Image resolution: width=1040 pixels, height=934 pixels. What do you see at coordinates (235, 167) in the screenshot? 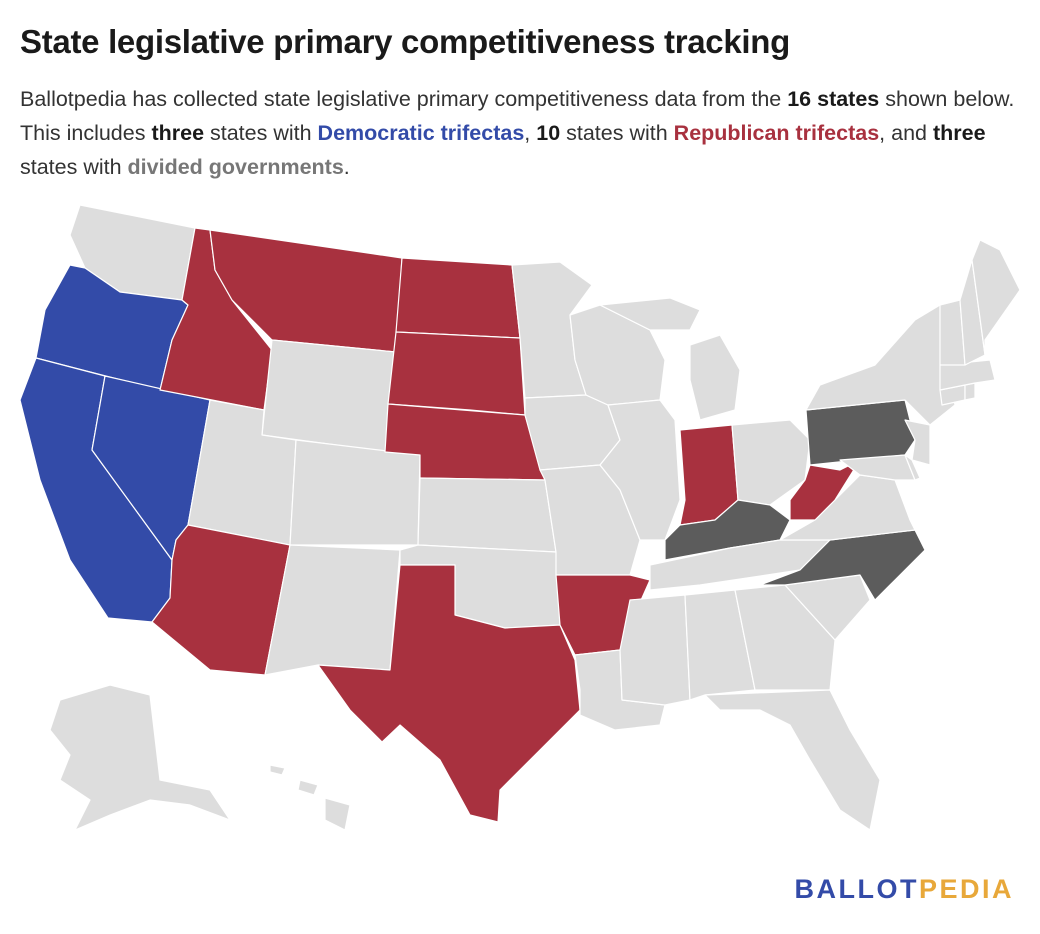
I see `intro-div-label: divided governments` at bounding box center [235, 167].